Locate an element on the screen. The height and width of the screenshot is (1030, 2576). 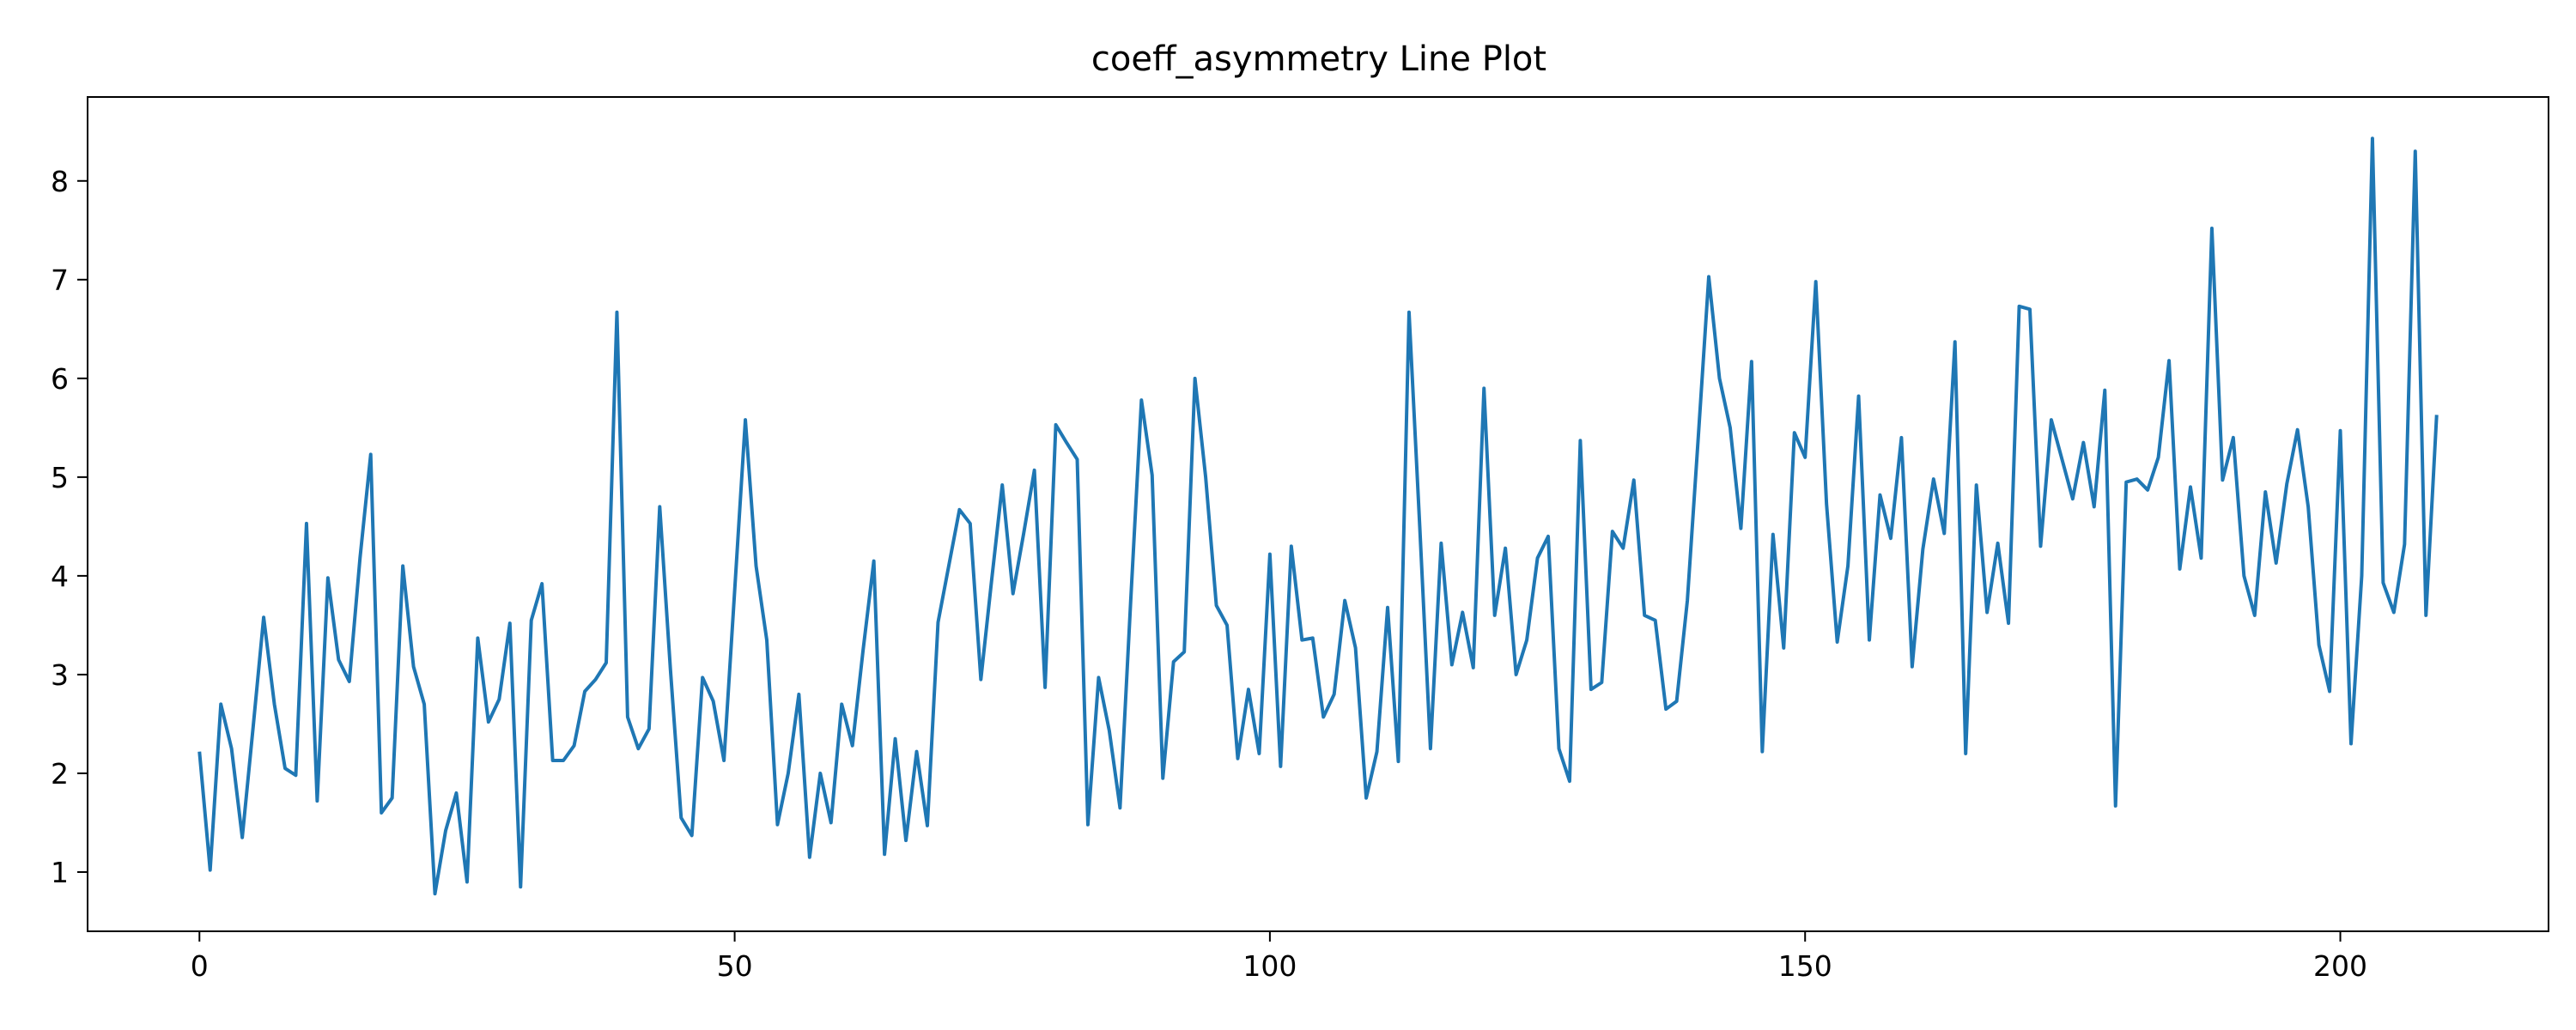
y-tick-label: 2 is located at coordinates (60, 774).